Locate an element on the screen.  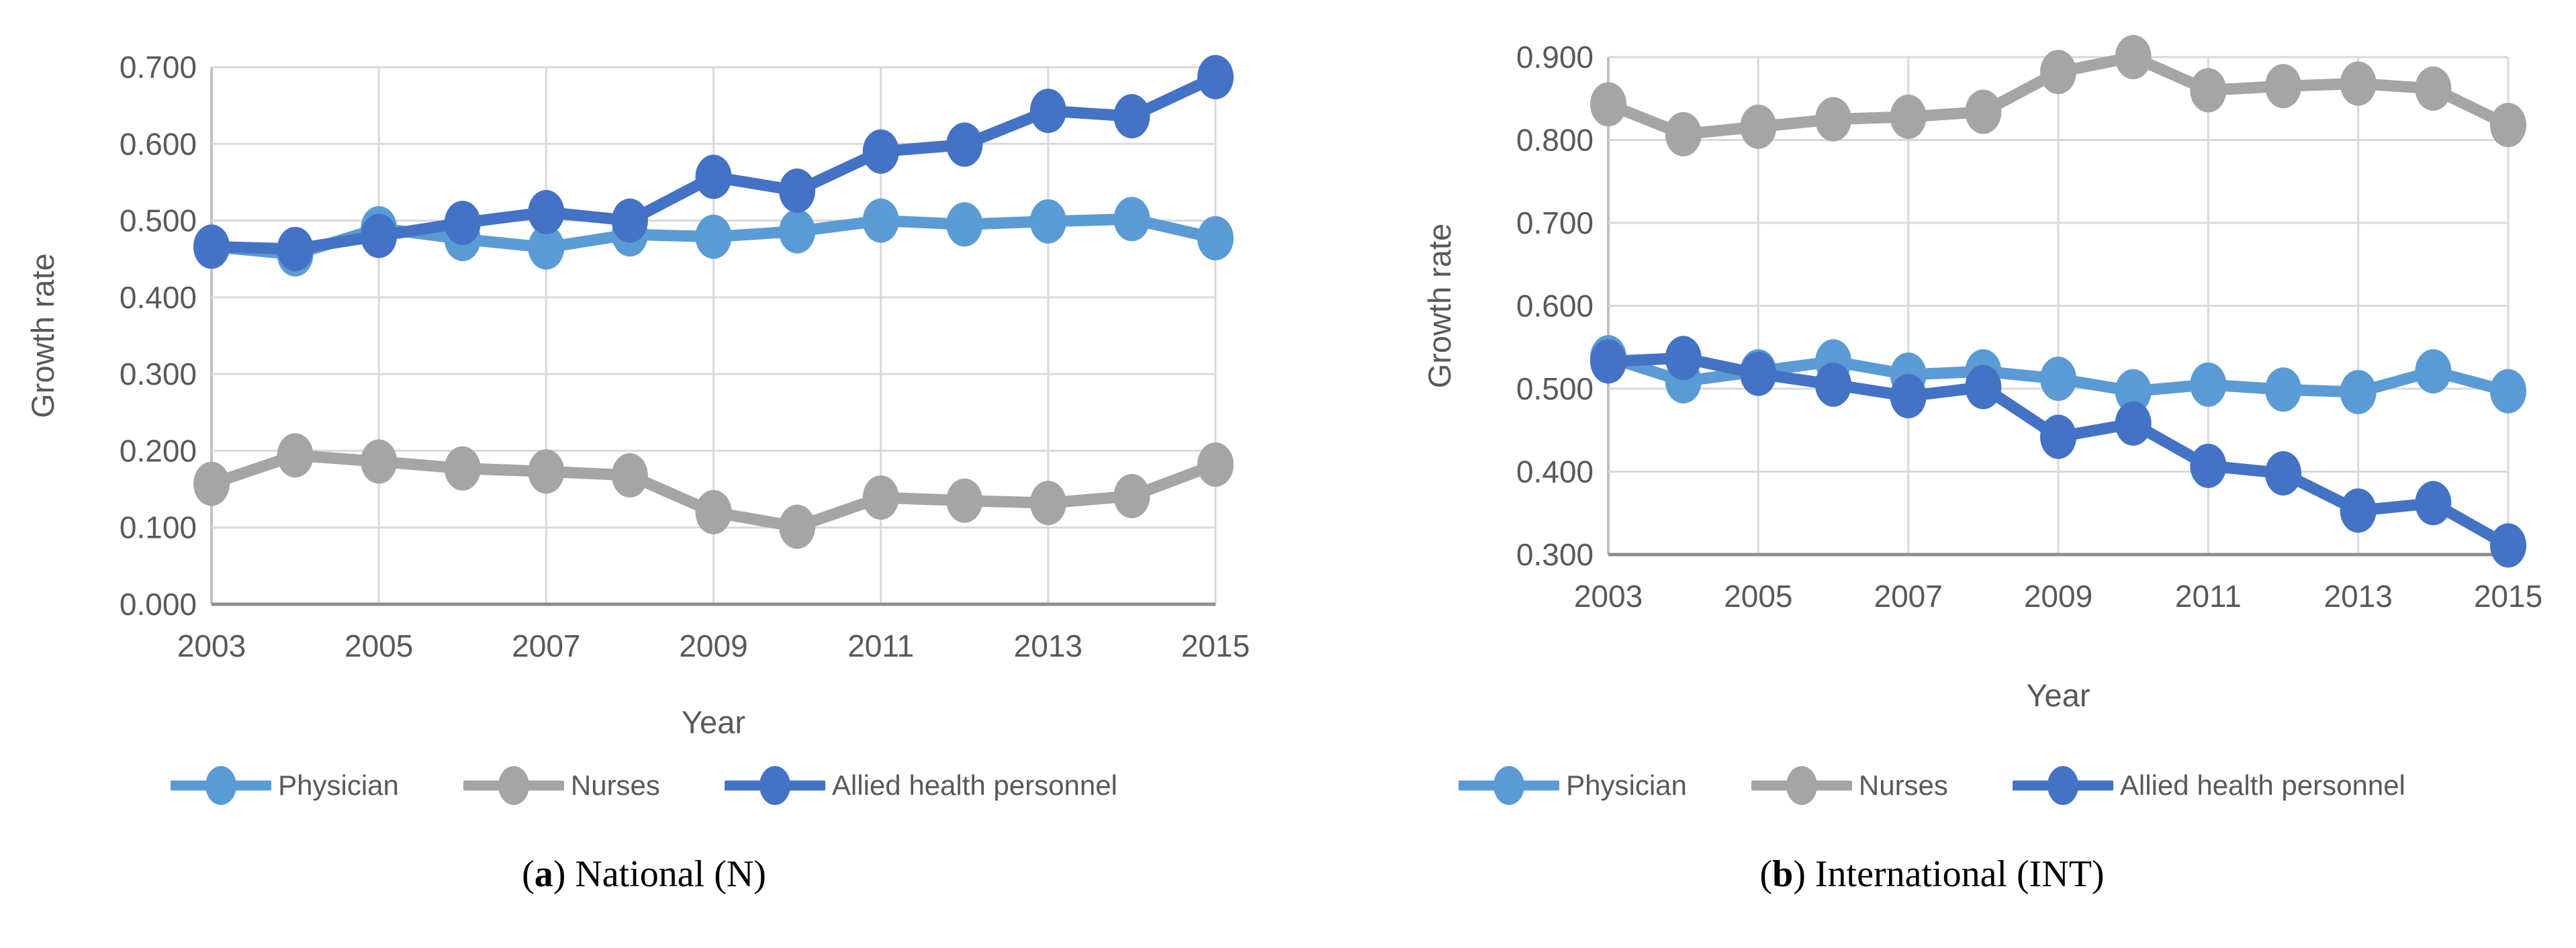
x-tick-label: 2003 is located at coordinates (211, 645).